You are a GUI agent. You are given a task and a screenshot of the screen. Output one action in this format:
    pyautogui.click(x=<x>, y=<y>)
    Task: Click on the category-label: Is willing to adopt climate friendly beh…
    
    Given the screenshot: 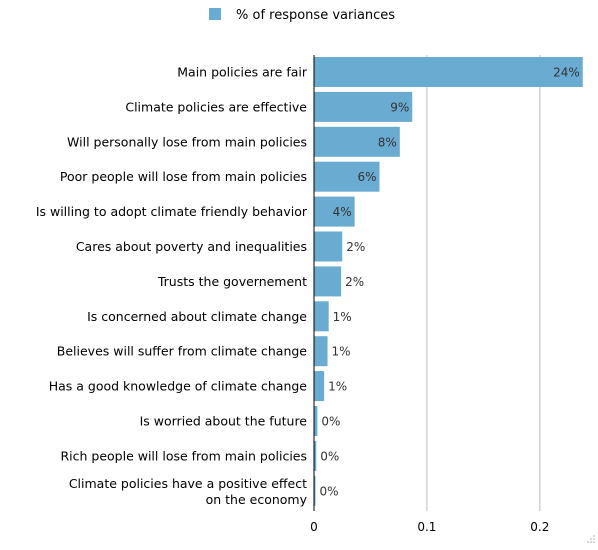 What is the action you would take?
    pyautogui.click(x=172, y=211)
    